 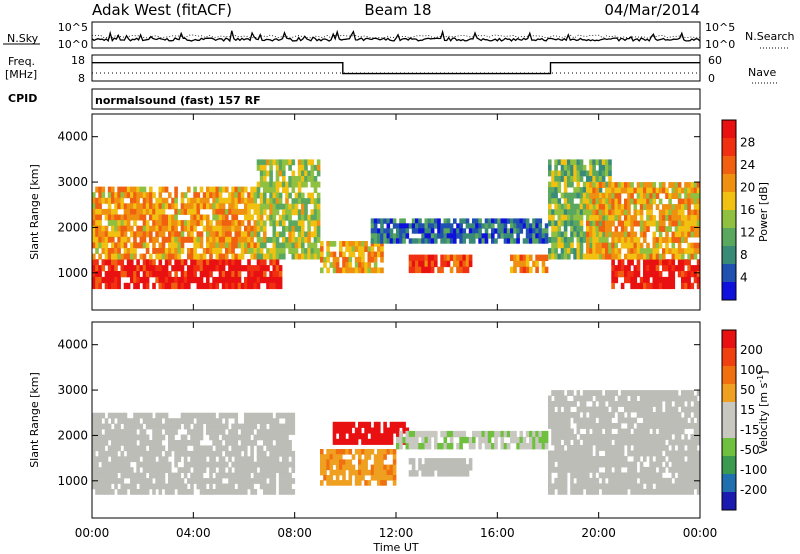 I want to click on velocity-colorbar-tick: -15, so click(x=750, y=430).